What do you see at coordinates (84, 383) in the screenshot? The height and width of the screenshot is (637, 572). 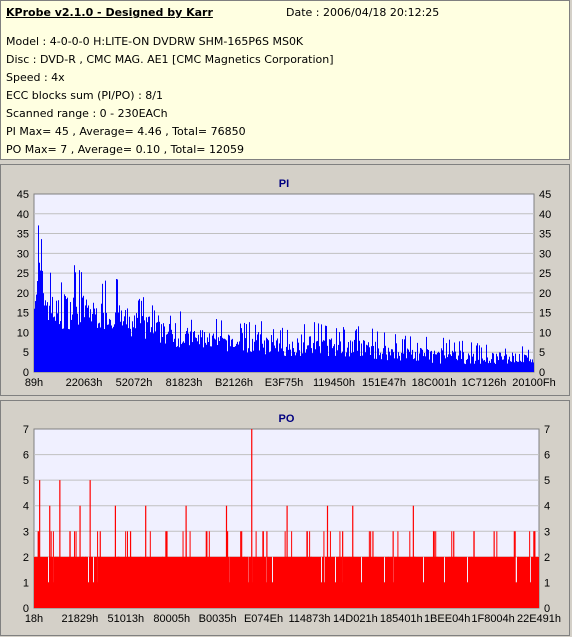 I see `x-tick-label: 22063h` at bounding box center [84, 383].